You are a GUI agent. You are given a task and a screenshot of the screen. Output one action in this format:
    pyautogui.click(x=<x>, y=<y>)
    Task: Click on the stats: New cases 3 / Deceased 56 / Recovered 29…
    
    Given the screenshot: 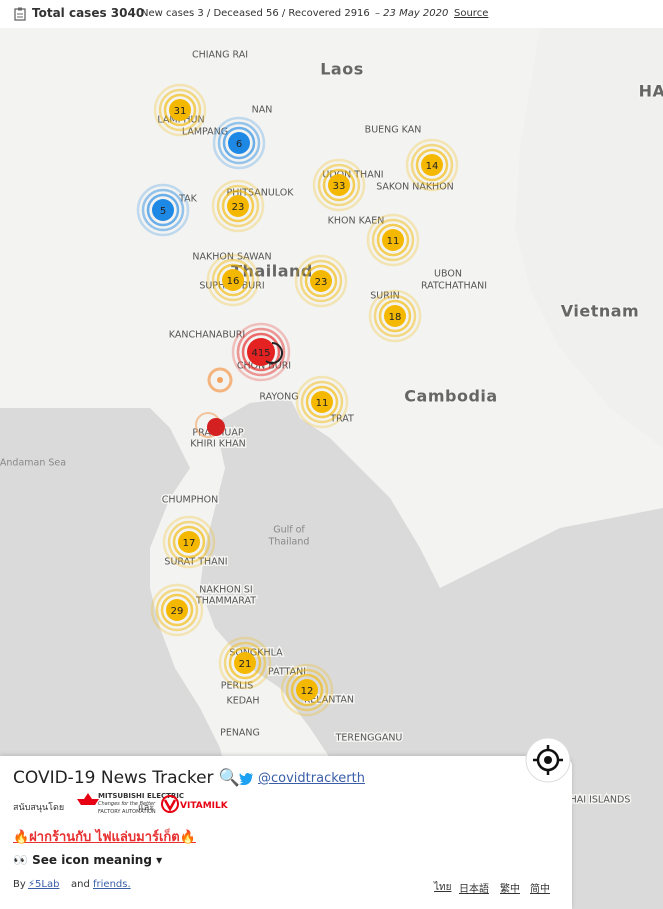 What is the action you would take?
    pyautogui.click(x=255, y=13)
    